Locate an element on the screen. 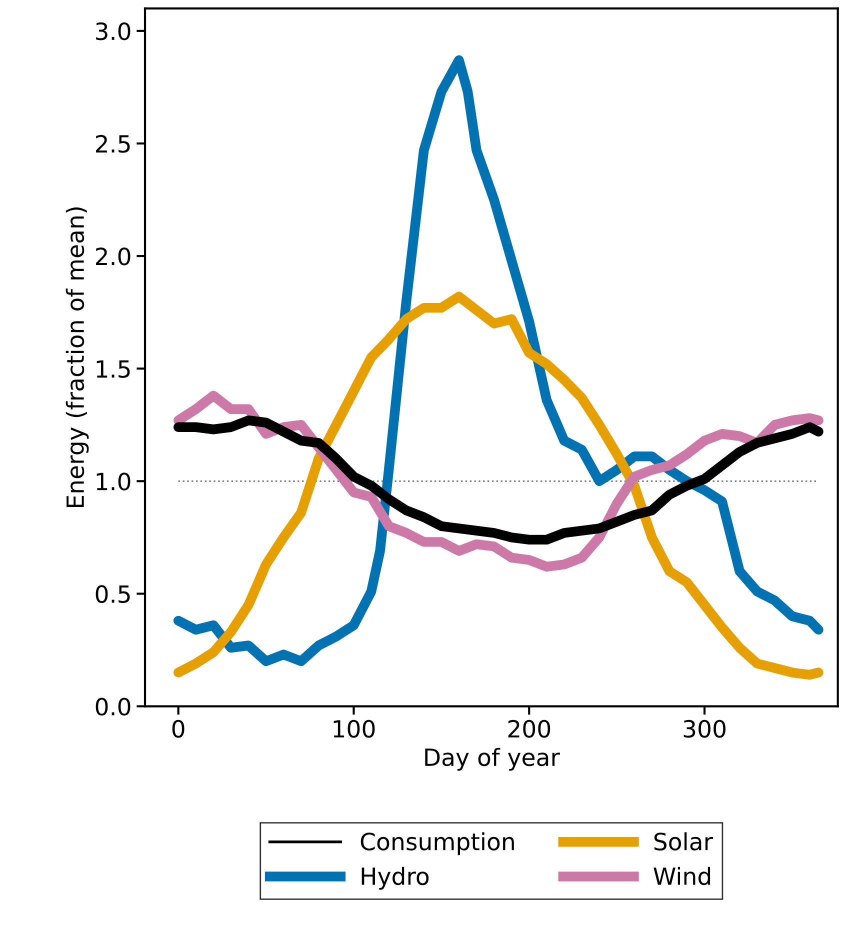 The width and height of the screenshot is (848, 933). legend-label: Wind is located at coordinates (682, 876).